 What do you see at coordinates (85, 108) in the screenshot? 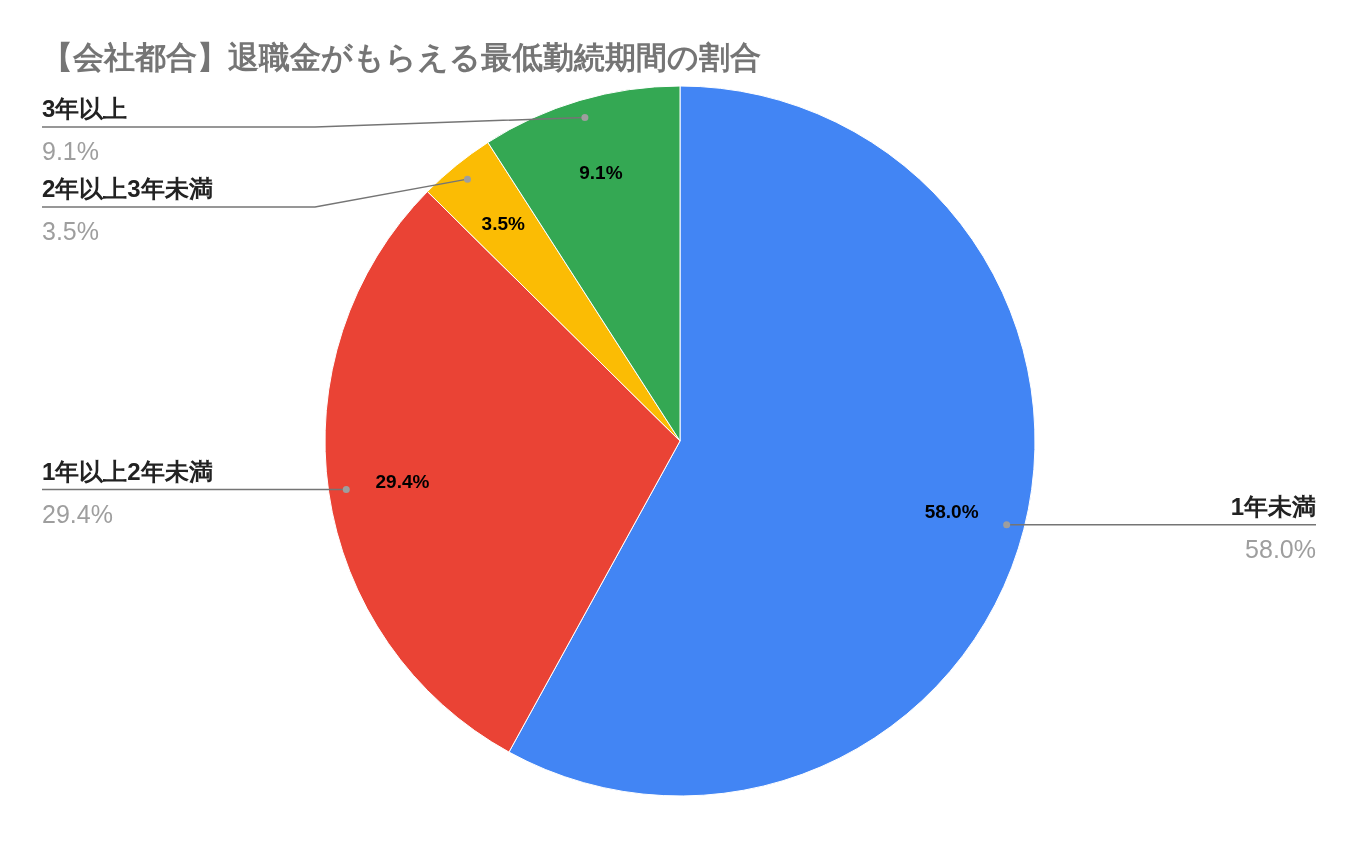
I see `slice-label: 3年以上` at bounding box center [85, 108].